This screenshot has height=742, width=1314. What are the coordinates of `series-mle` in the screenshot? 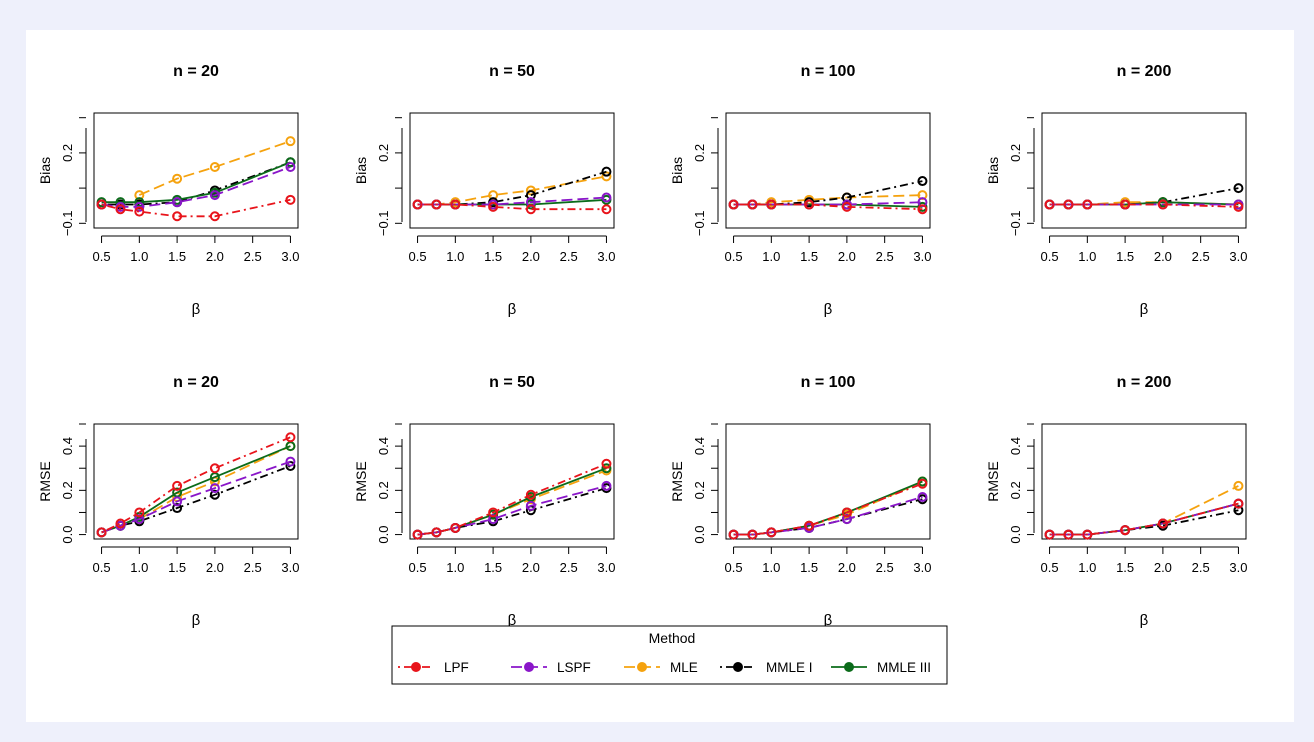 It's located at (828, 508).